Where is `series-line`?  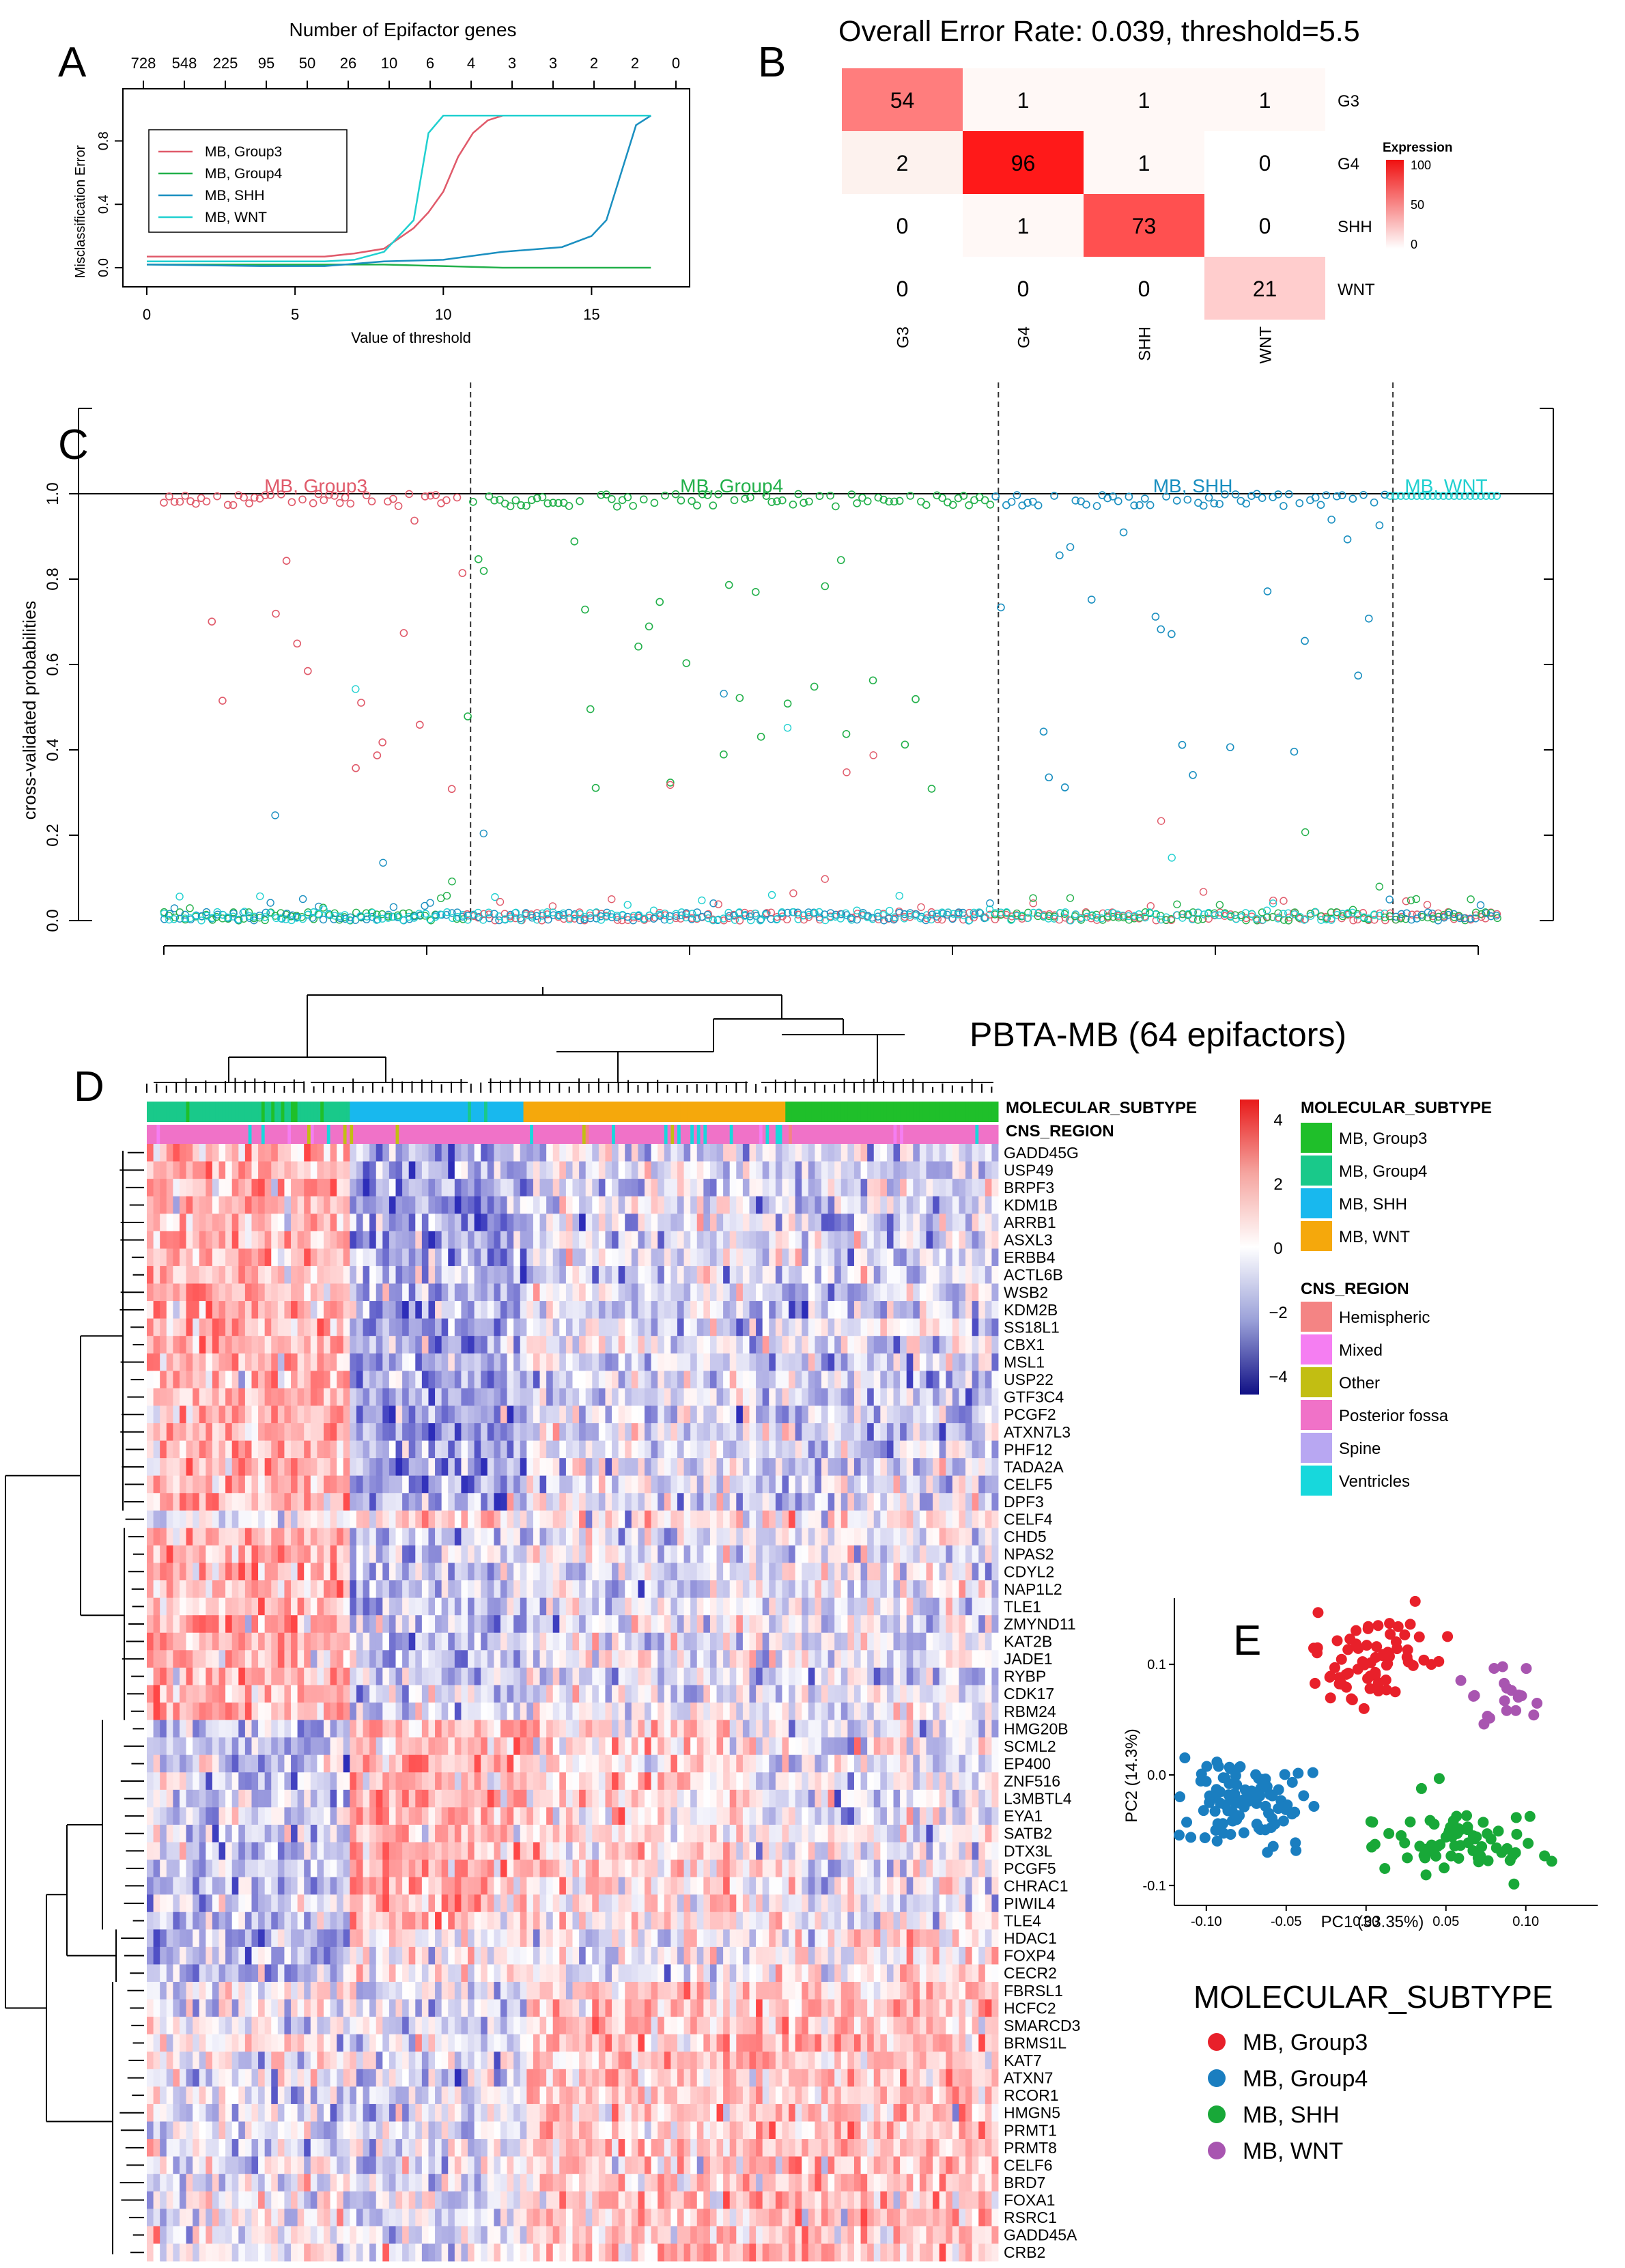 series-line is located at coordinates (399, 187).